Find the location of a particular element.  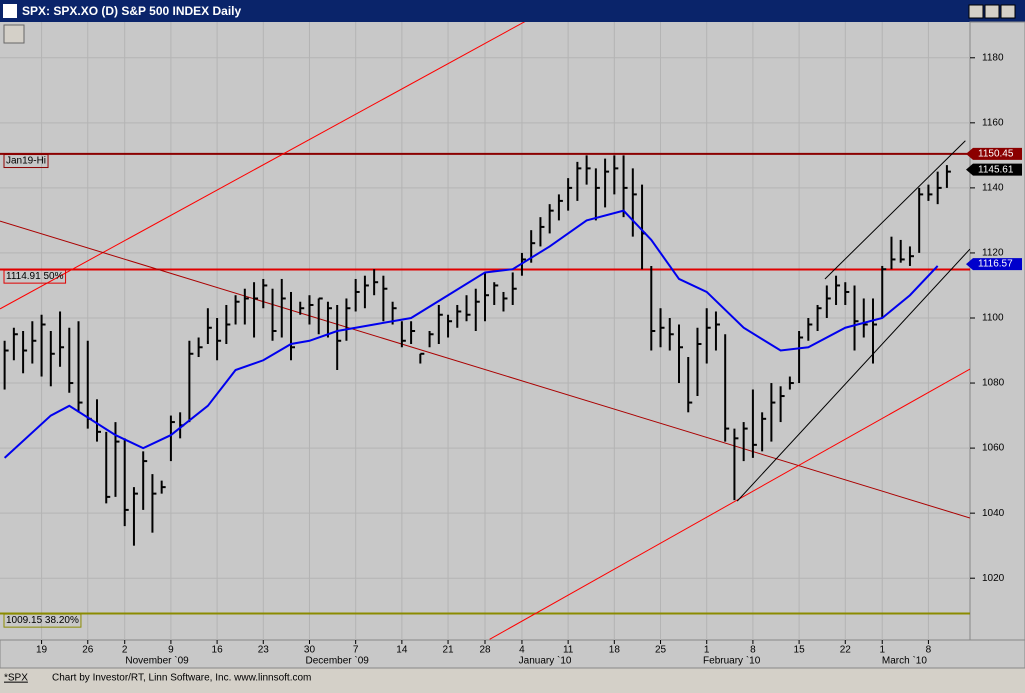

window-title: SPX: SPX.XO (D) S&P 500 INDEX Daily is located at coordinates (132, 11).